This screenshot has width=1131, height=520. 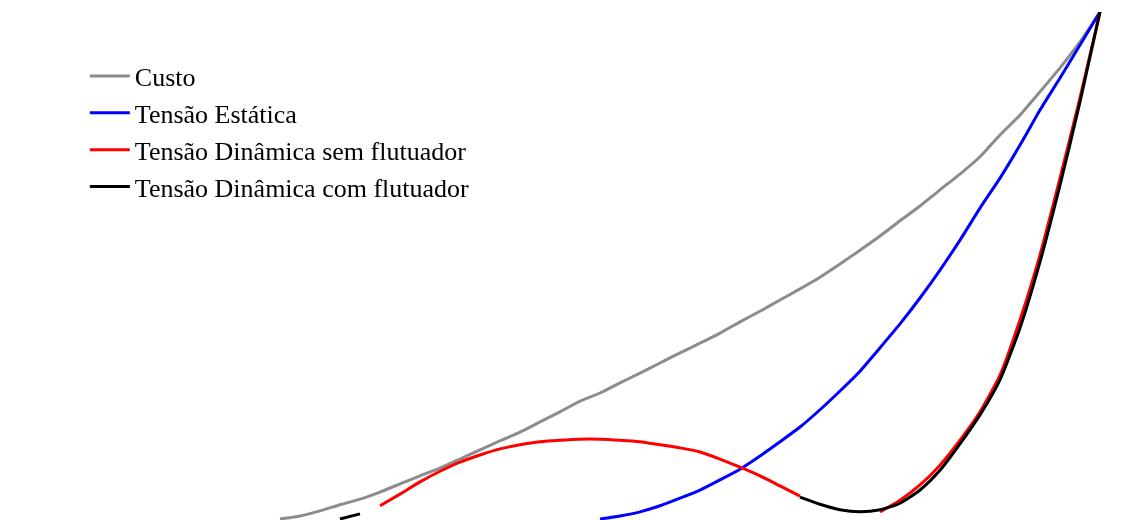 I want to click on legend-label: Tensão Dinâmica sem flutuador, so click(x=300, y=151).